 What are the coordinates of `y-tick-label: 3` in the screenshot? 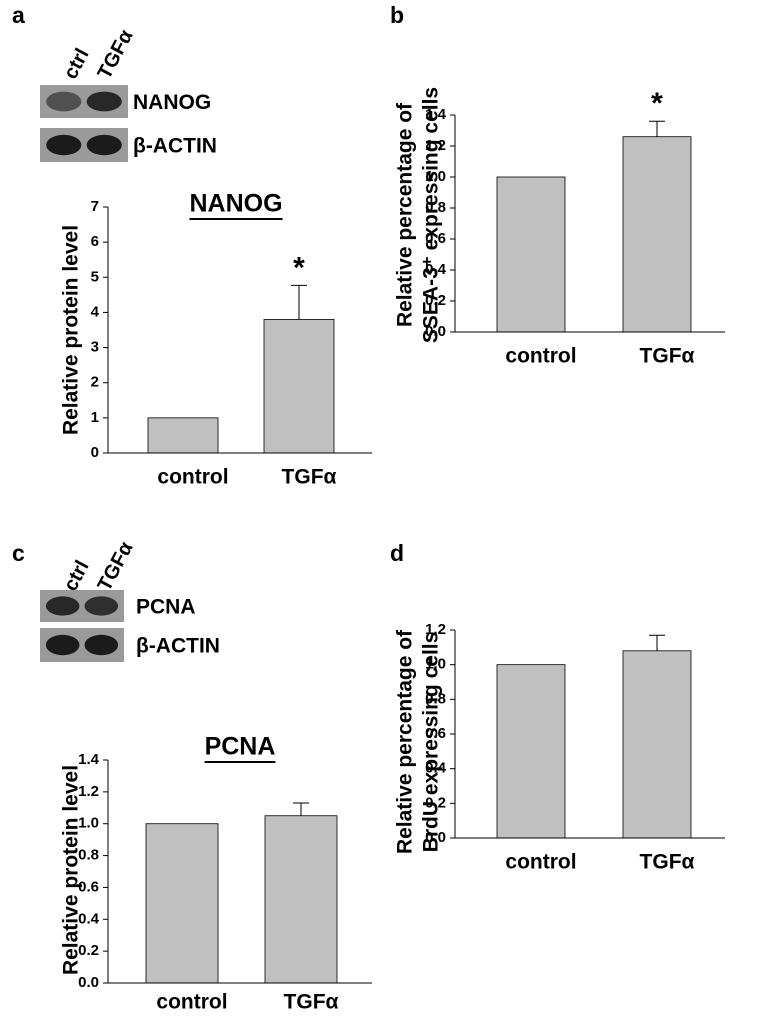 It's located at (95, 347).